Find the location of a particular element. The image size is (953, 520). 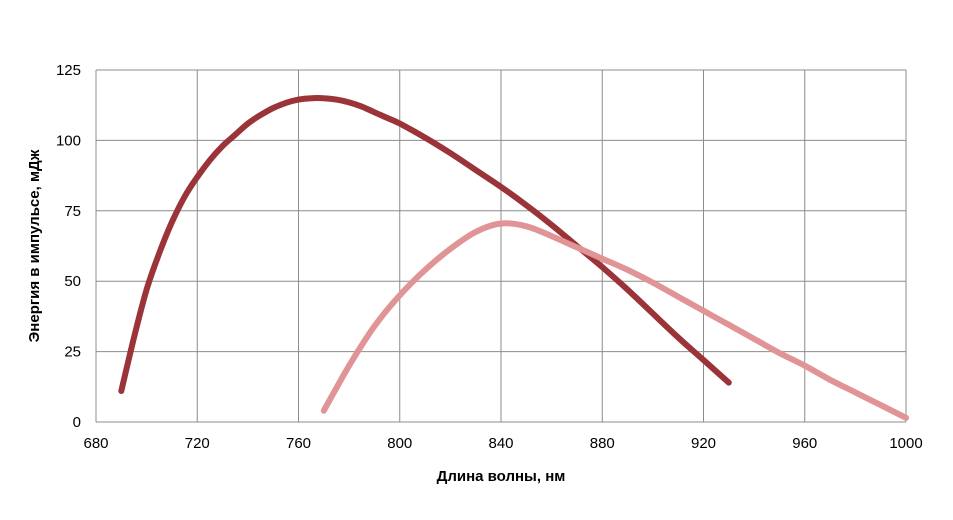

x-tick-label: 920 is located at coordinates (703, 443).